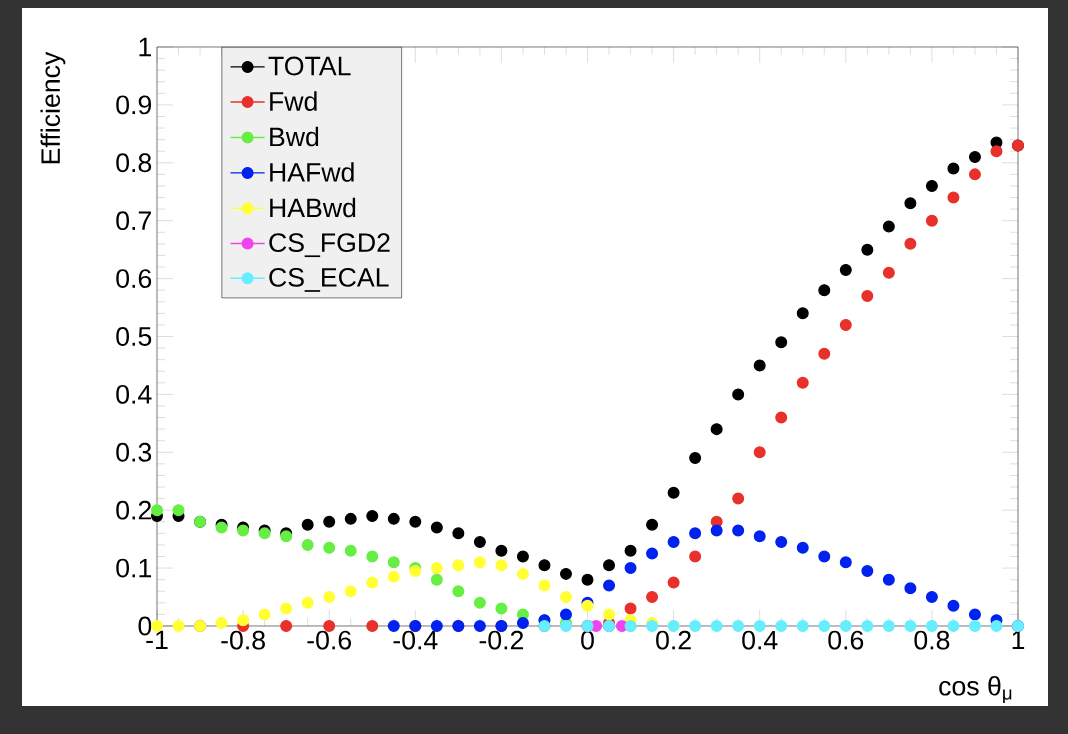 The image size is (1068, 734). I want to click on y-tick-label: 0.4, so click(134, 394).